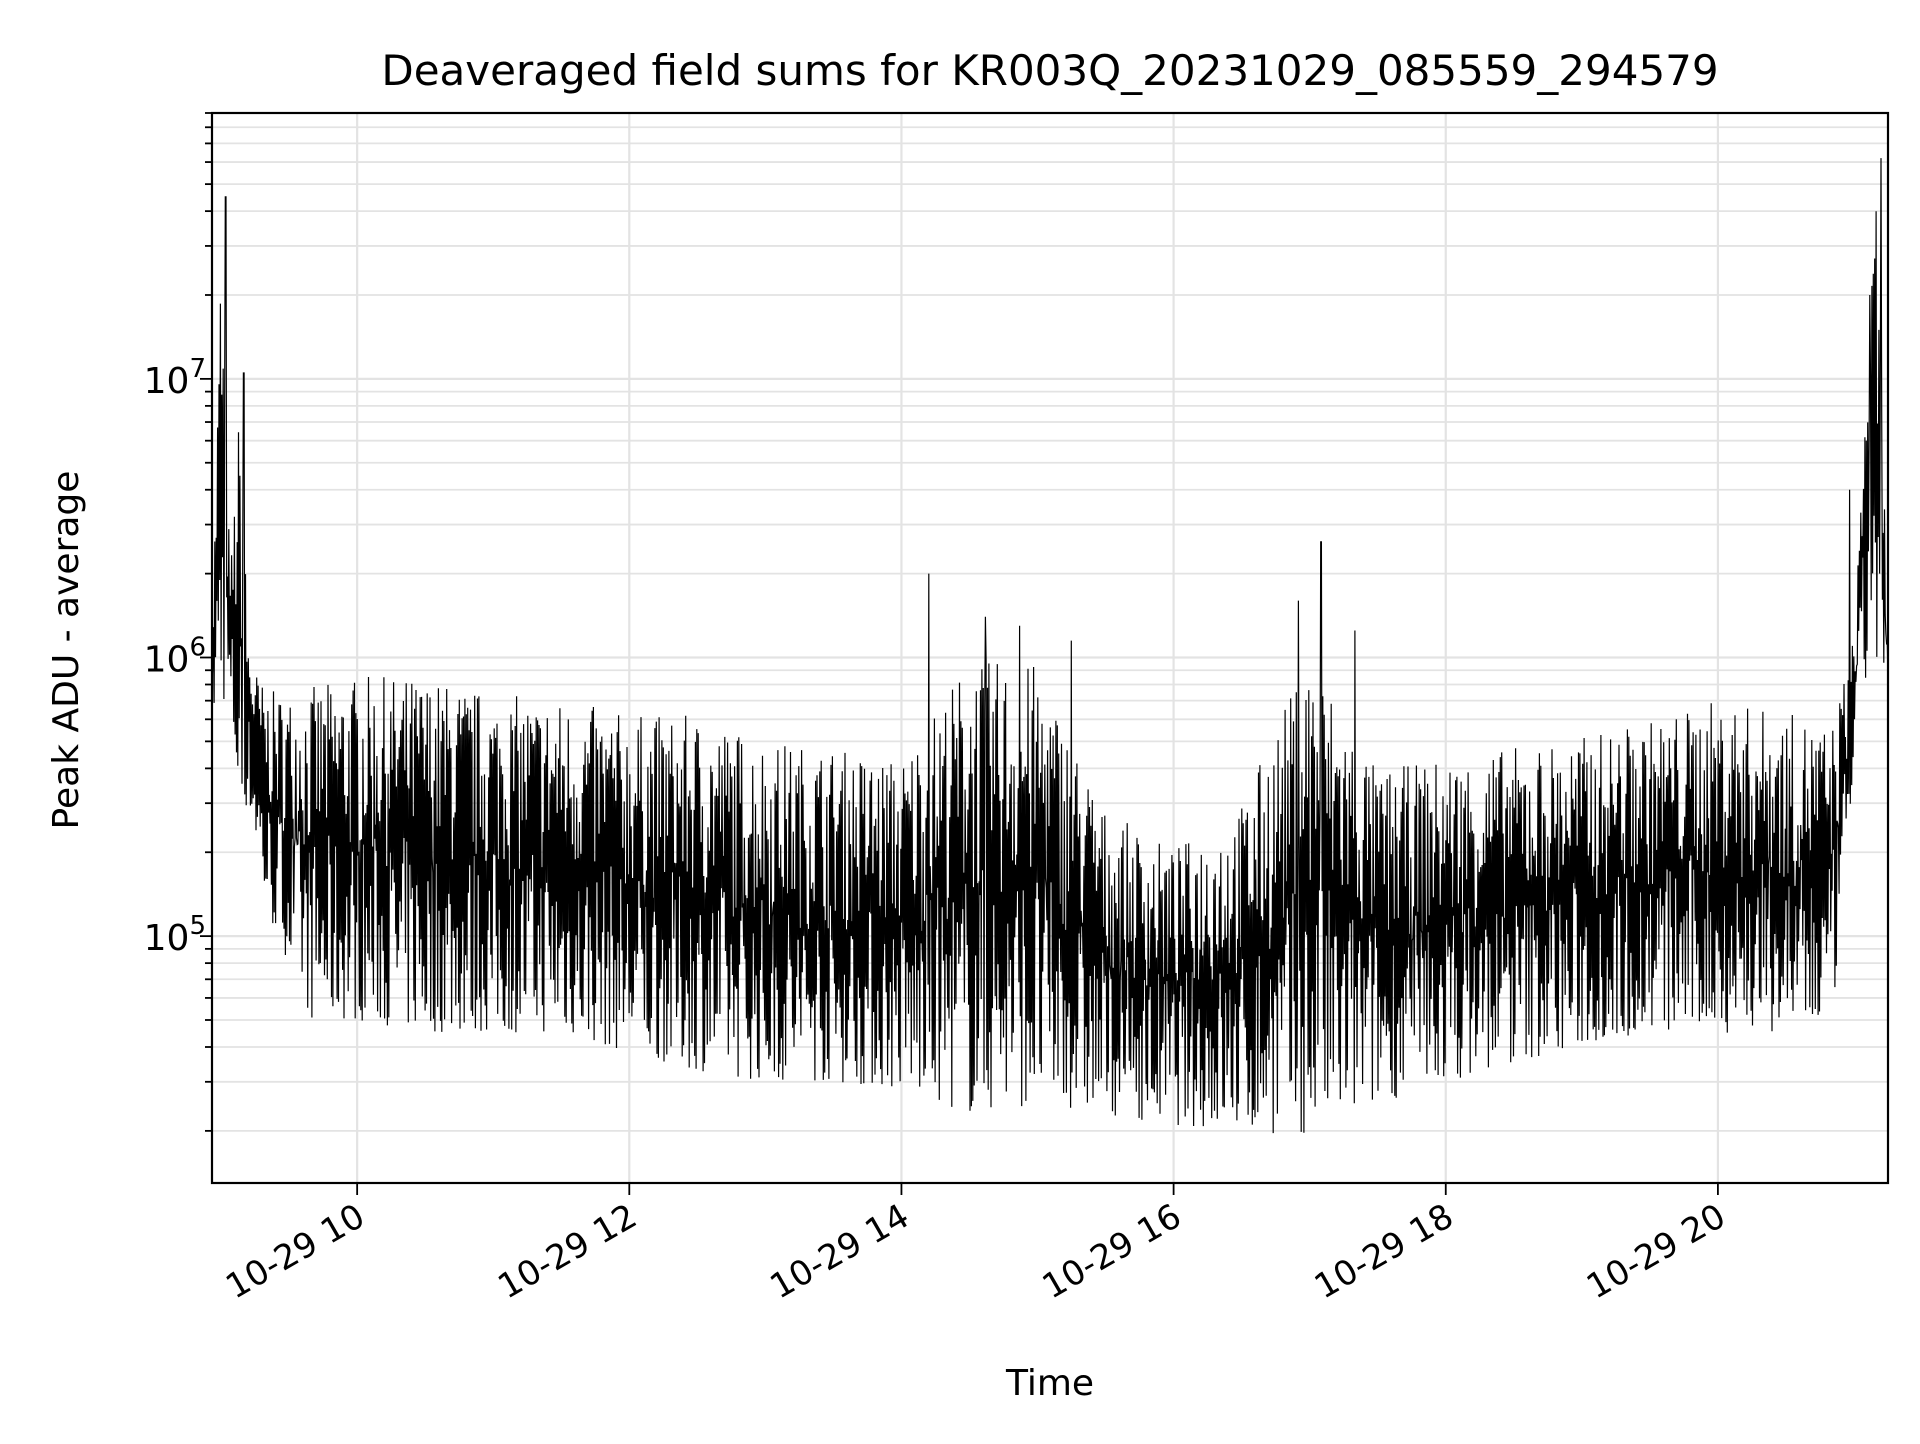 This screenshot has height=1444, width=1920. What do you see at coordinates (66, 650) in the screenshot?
I see `y-axis-label: Peak ADU - average` at bounding box center [66, 650].